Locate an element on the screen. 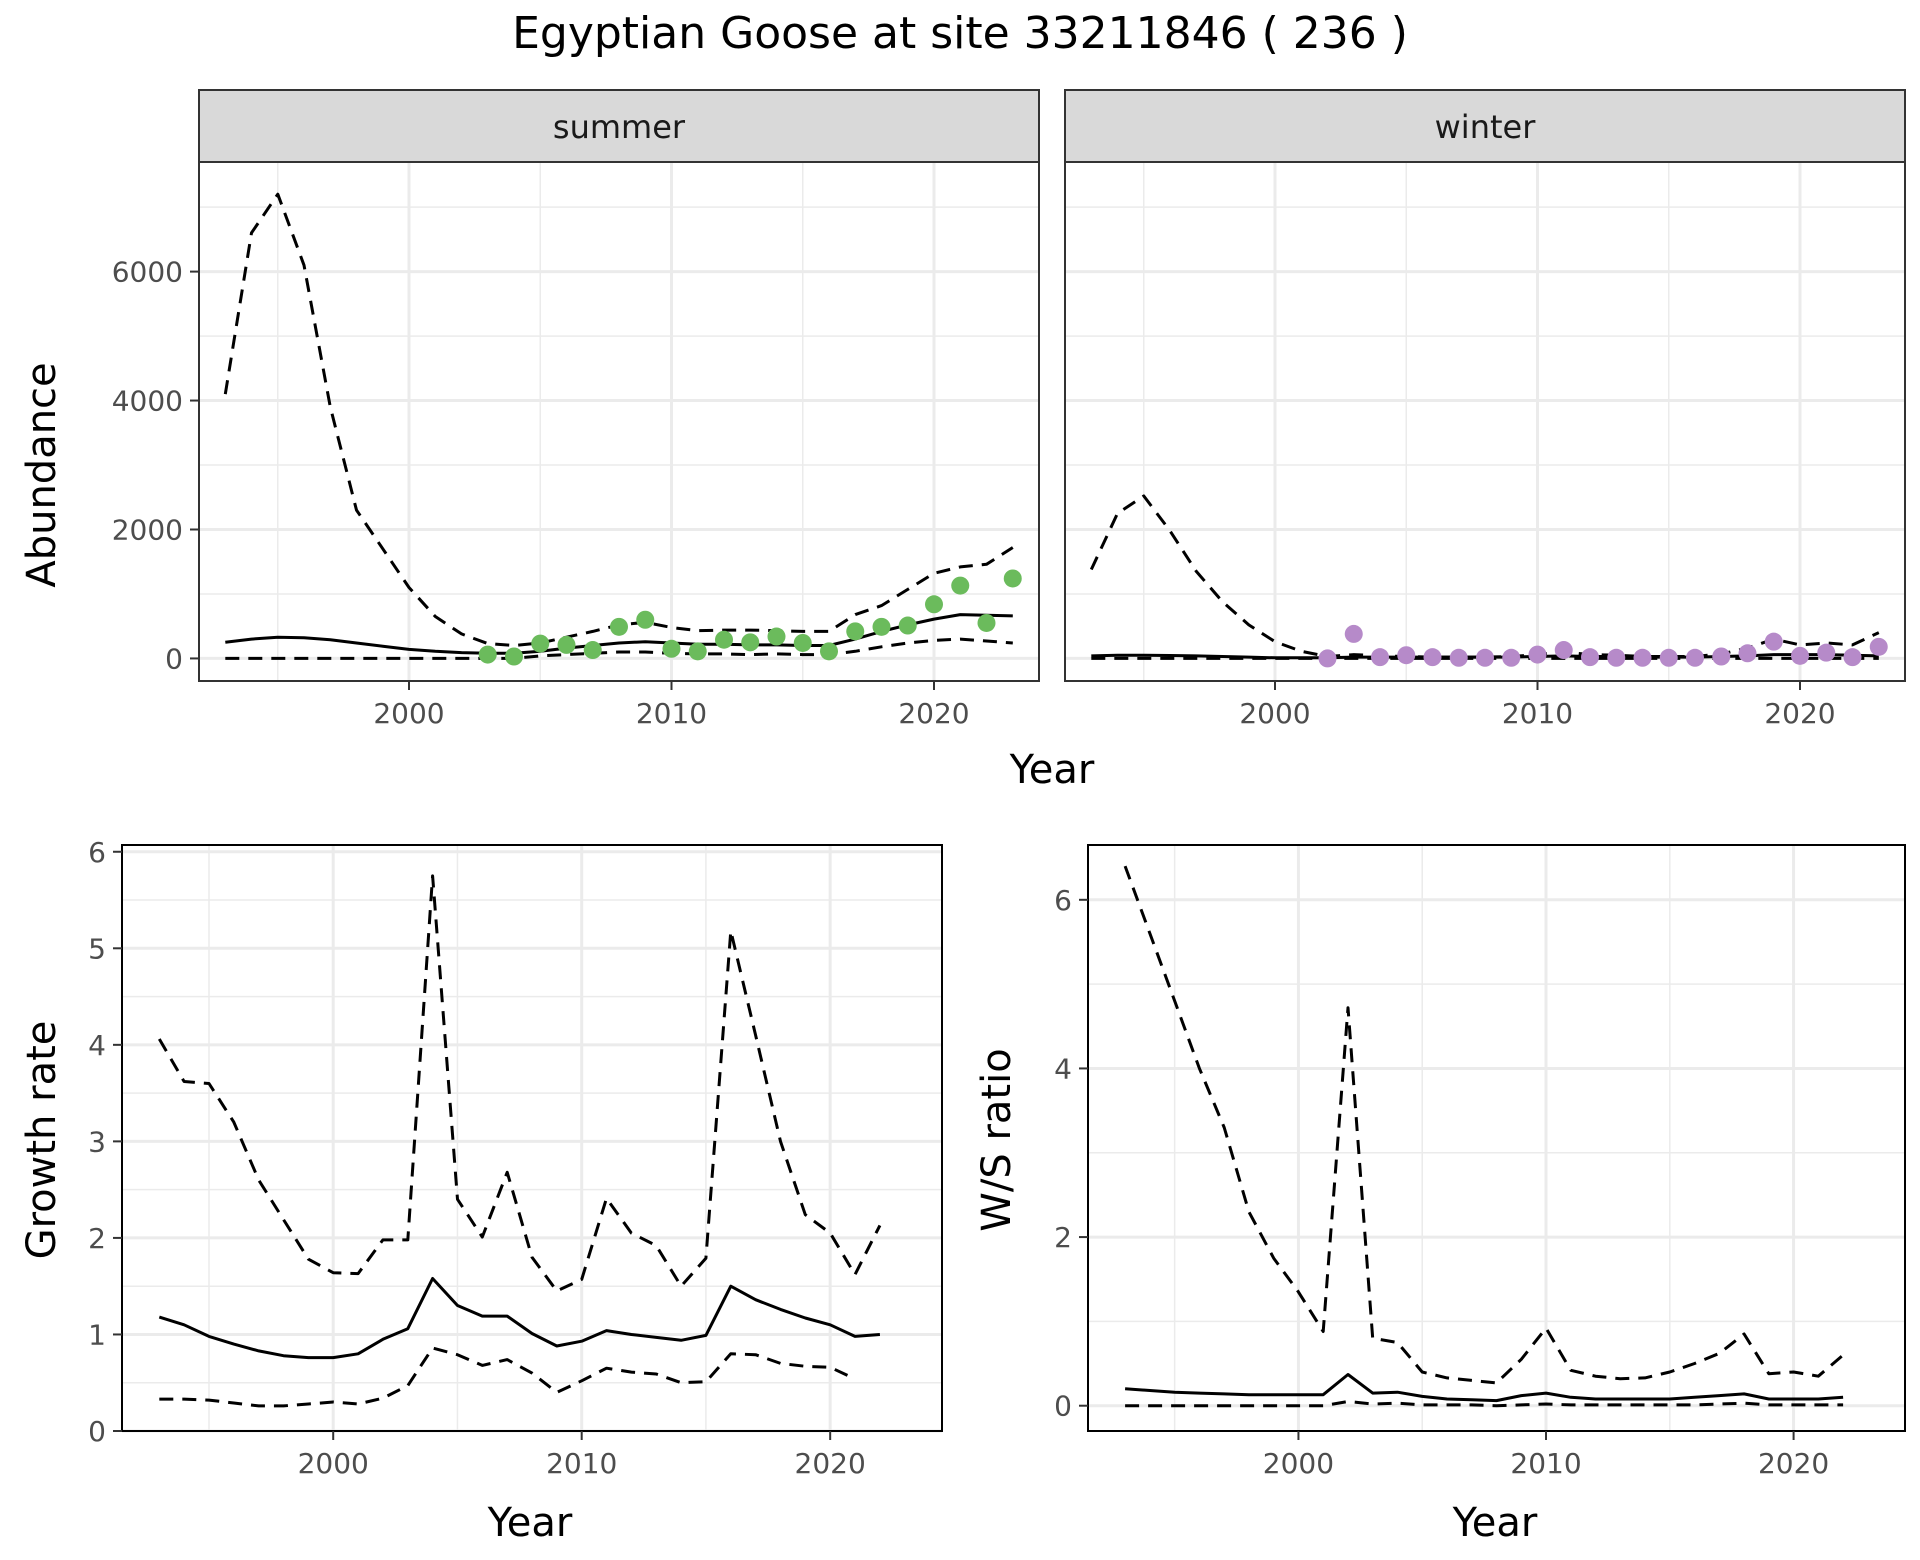 The height and width of the screenshot is (1560, 1920). strip-winter-label: winter is located at coordinates (1486, 127).